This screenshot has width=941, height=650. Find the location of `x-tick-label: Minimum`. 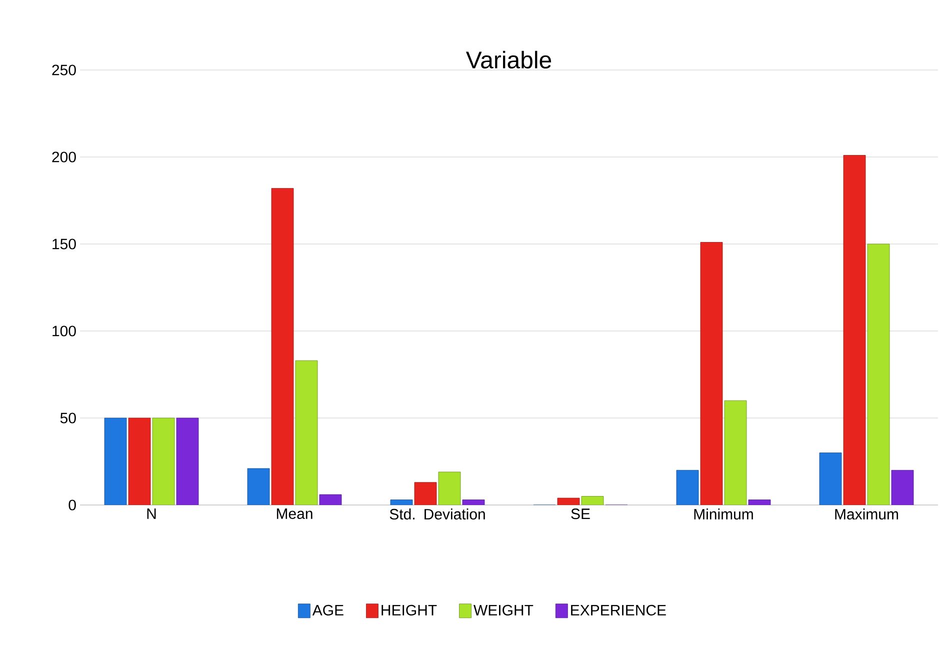

x-tick-label: Minimum is located at coordinates (723, 514).